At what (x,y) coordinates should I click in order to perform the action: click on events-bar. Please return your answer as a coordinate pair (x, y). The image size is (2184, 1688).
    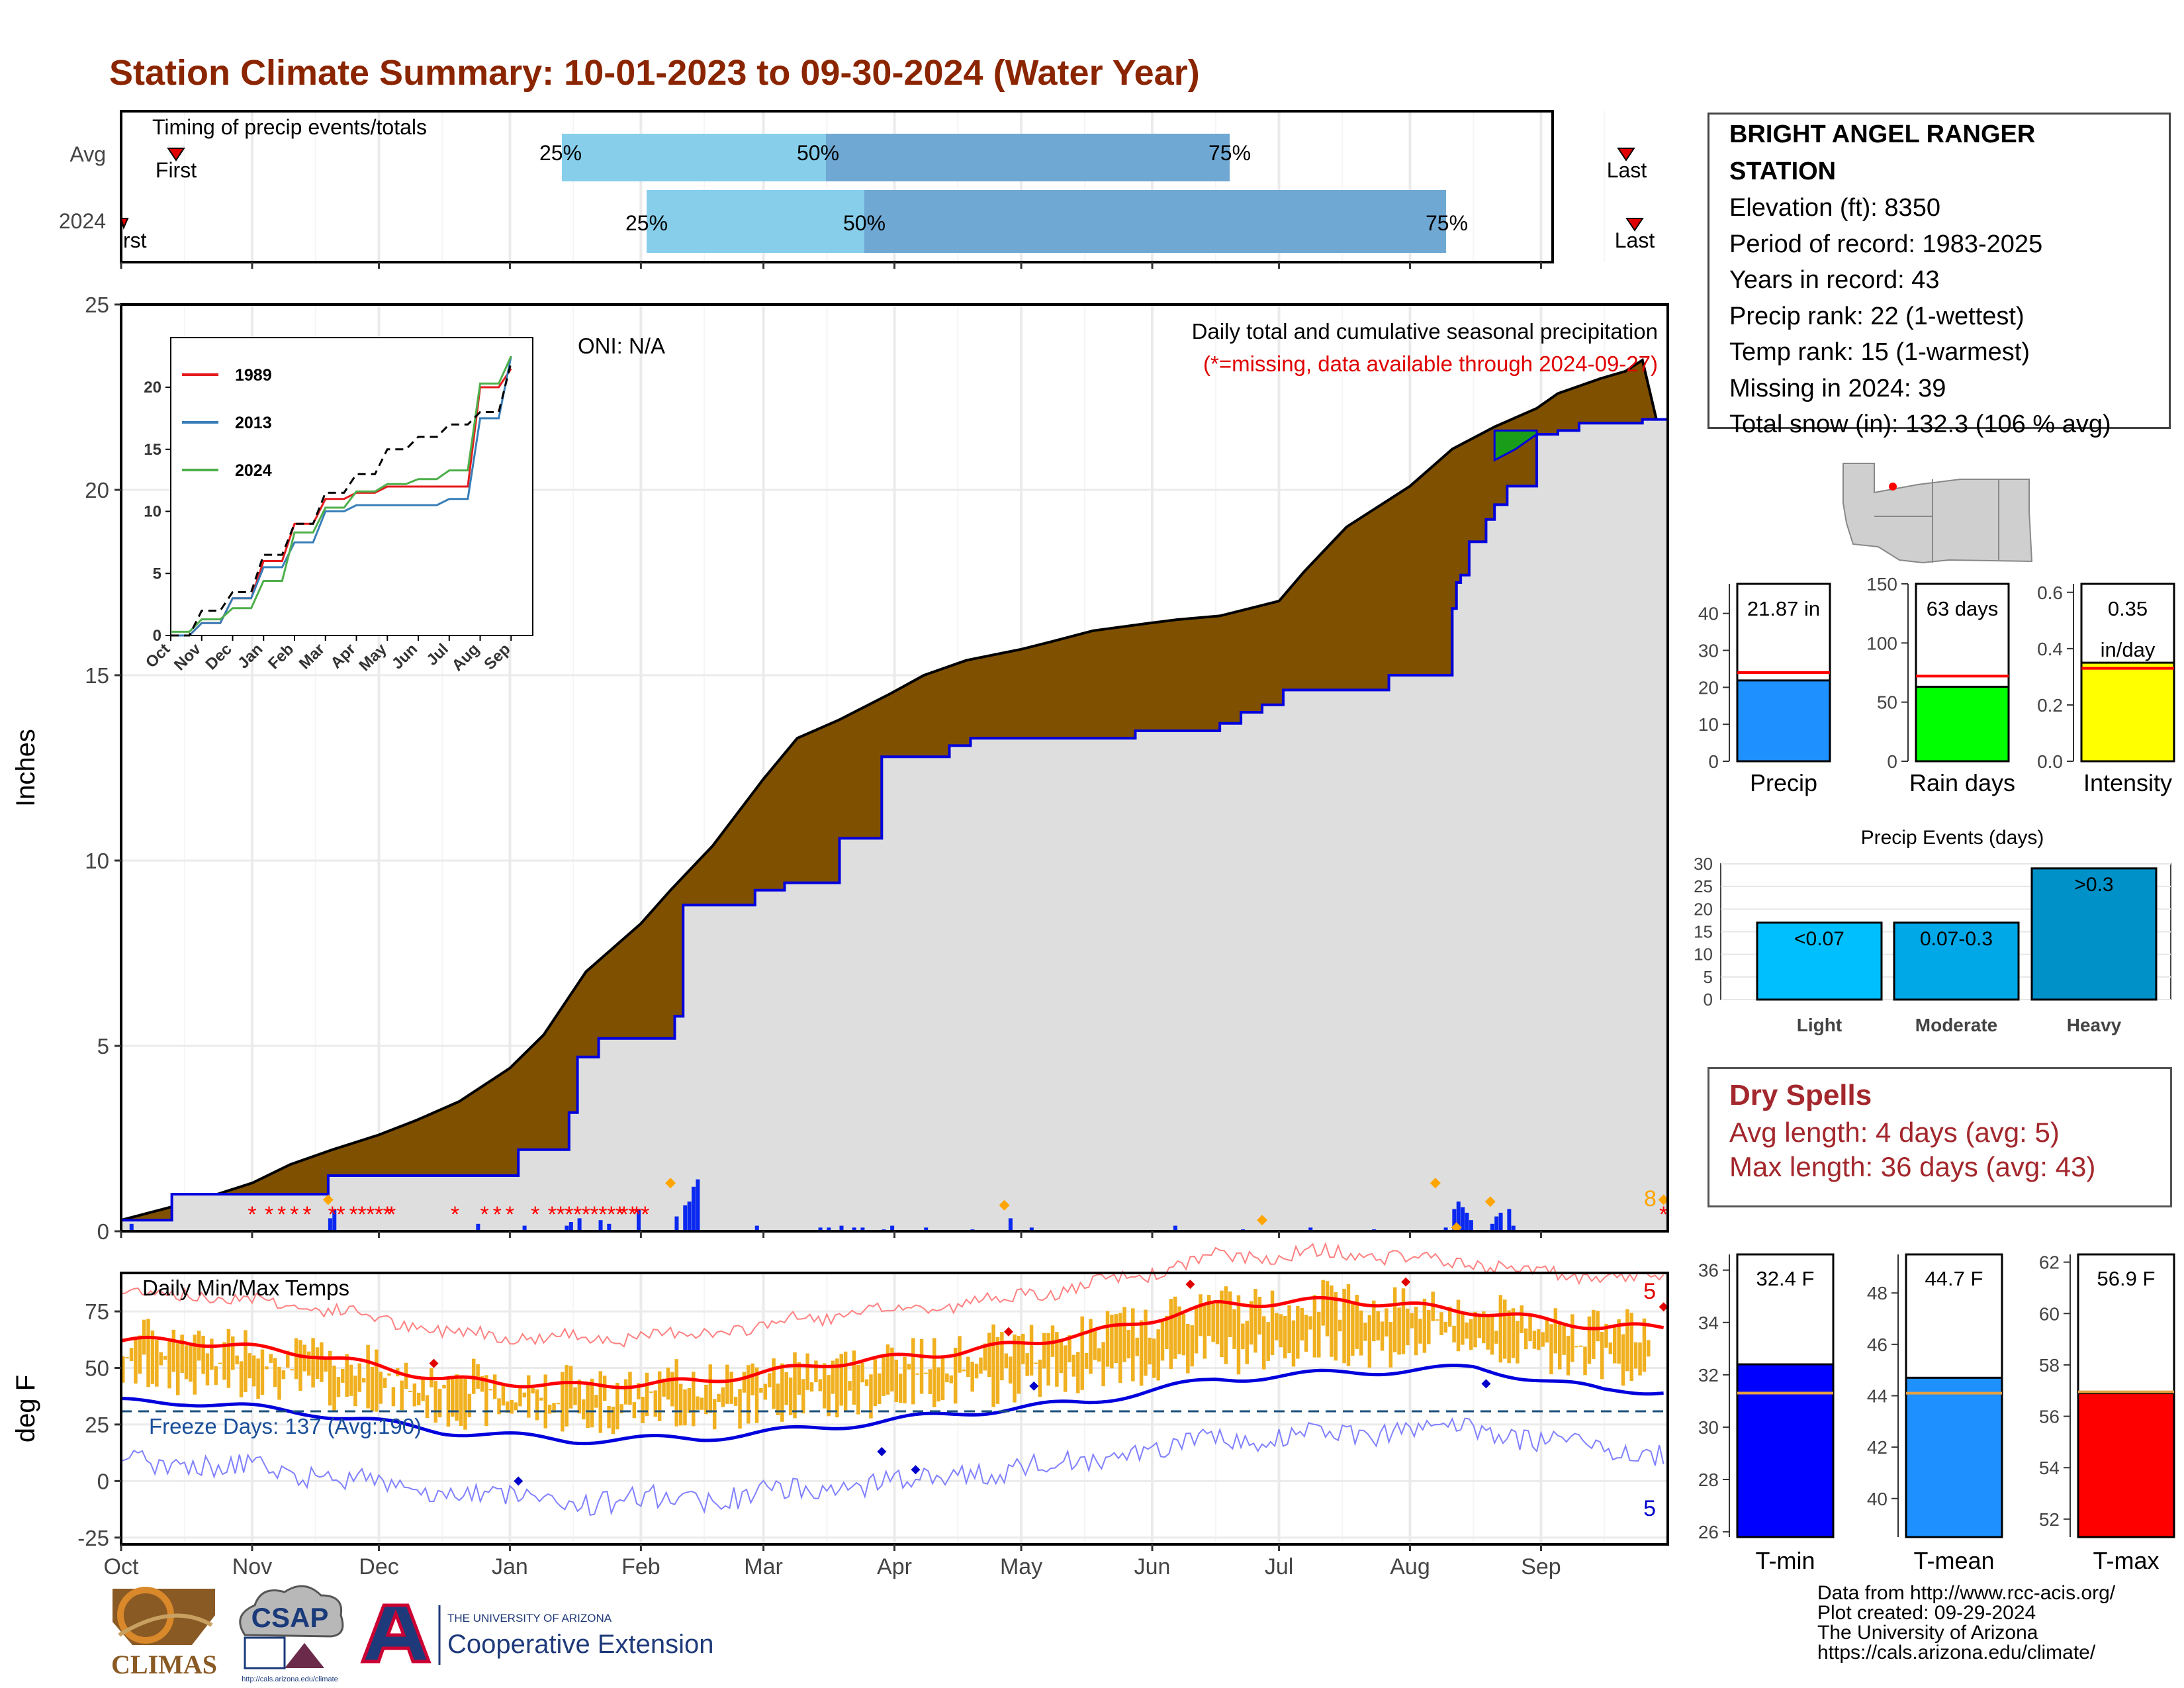
    Looking at the image, I should click on (1957, 961).